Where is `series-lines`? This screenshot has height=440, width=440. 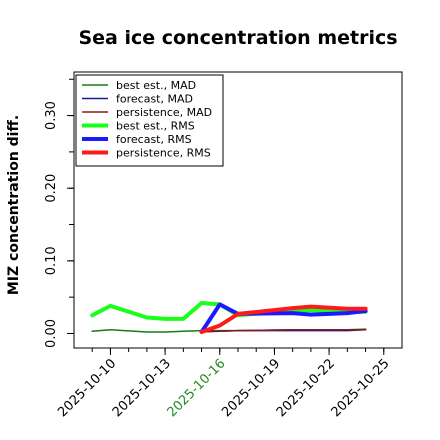
series-lines is located at coordinates (229, 317).